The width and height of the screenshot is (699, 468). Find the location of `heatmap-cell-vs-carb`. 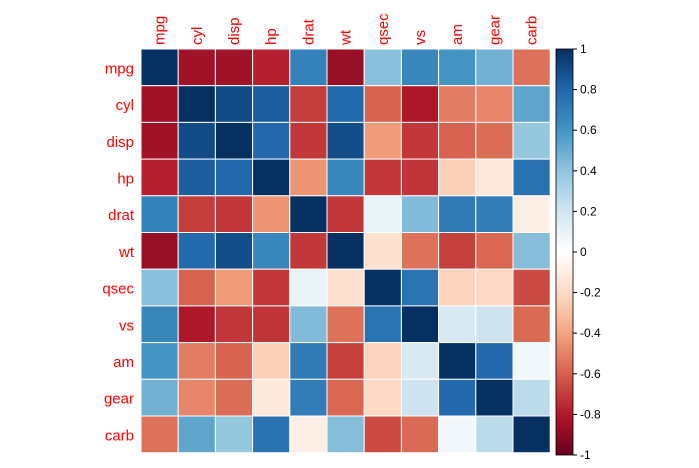

heatmap-cell-vs-carb is located at coordinates (531, 324).